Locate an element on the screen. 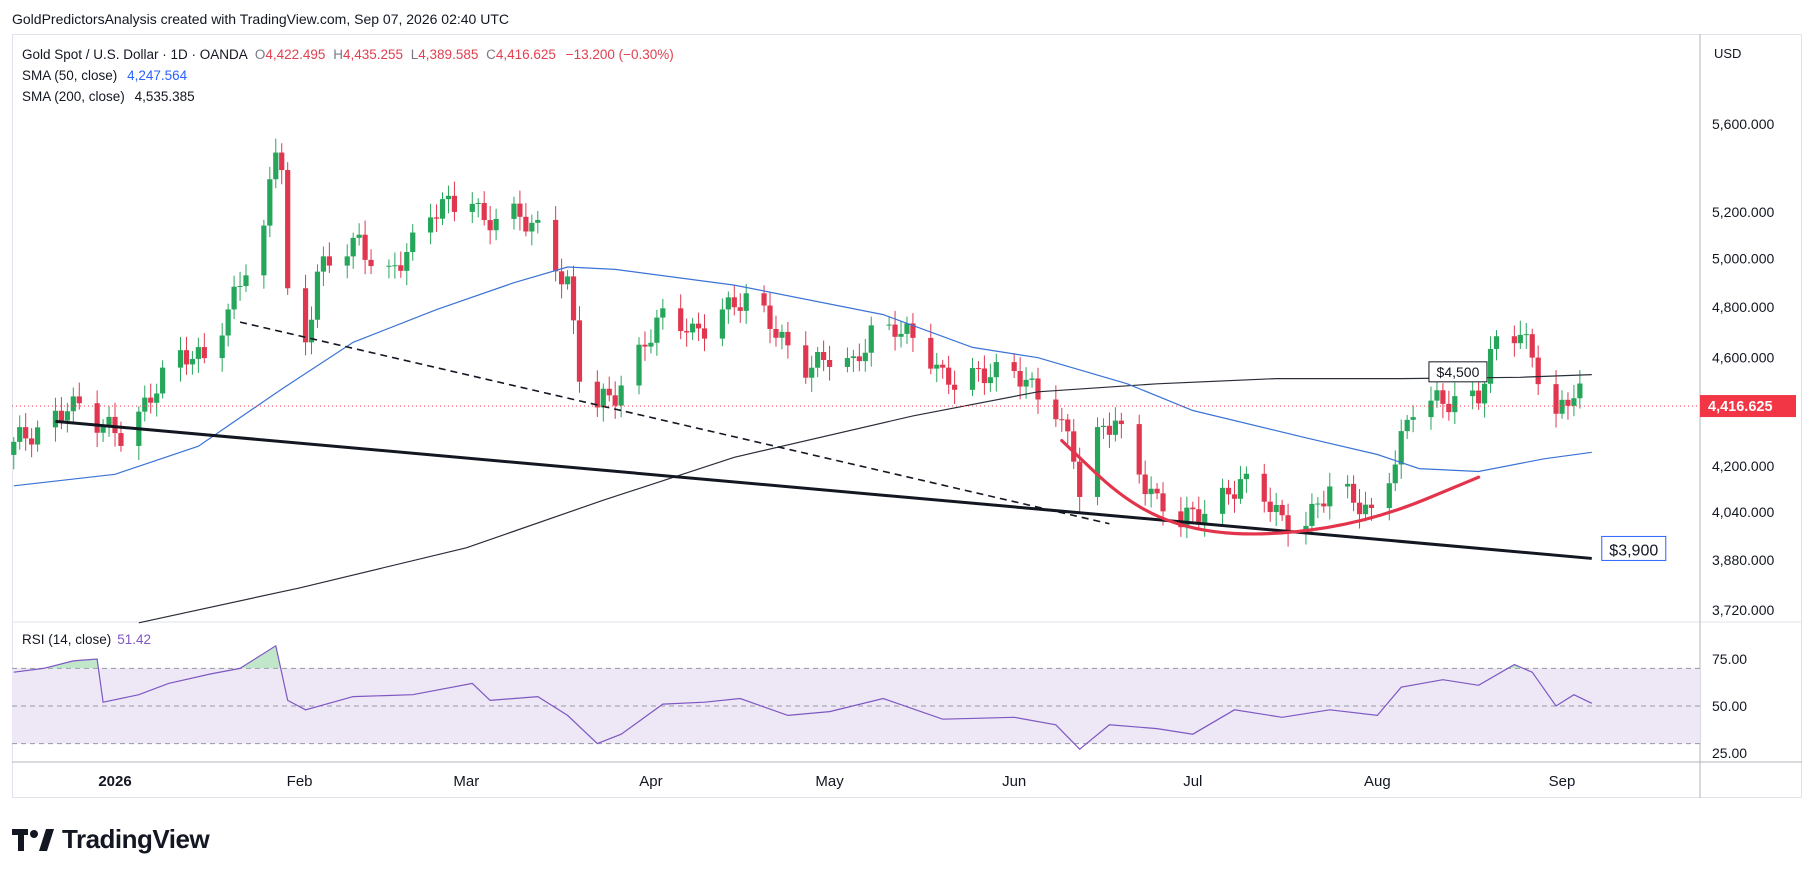 The image size is (1814, 877). tradingview-logo: TradingView is located at coordinates (111, 839).